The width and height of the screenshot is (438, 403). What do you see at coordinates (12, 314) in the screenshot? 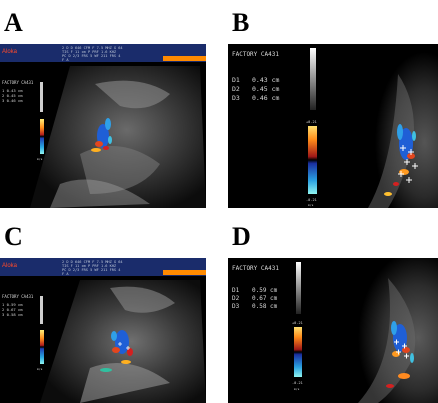
I see `measurement-3: 3 0.58 cm` at bounding box center [12, 314].